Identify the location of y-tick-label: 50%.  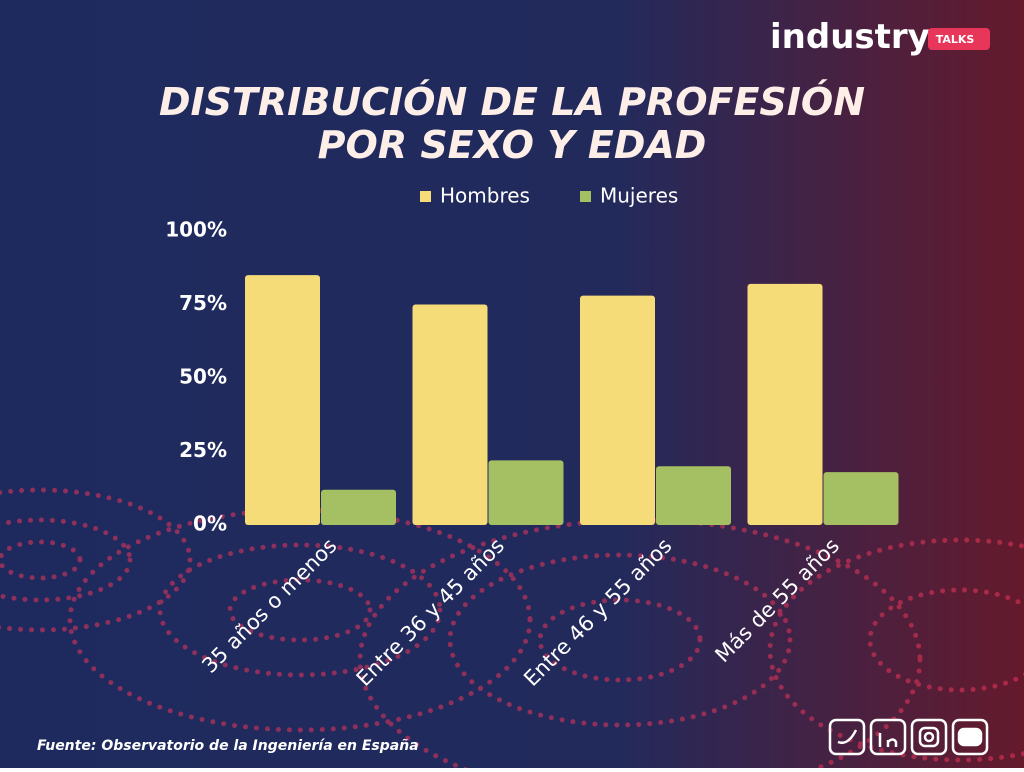
(203, 377).